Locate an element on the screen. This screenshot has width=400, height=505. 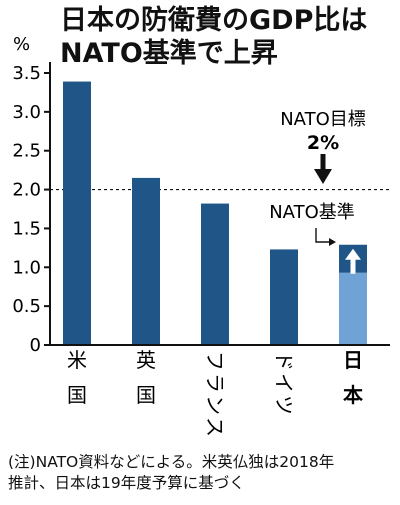
category-char: ツ is located at coordinates (284, 405).